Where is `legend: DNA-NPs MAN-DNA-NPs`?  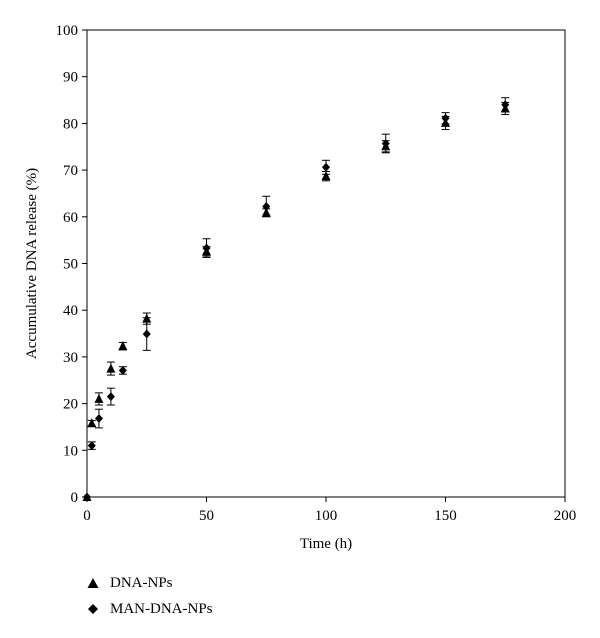
legend: DNA-NPs MAN-DNA-NPs is located at coordinates (149, 598).